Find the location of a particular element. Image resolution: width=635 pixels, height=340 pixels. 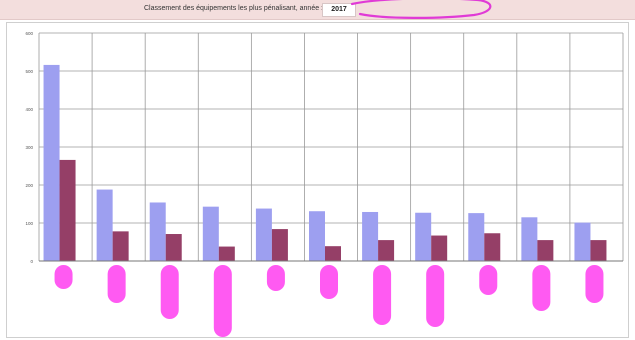

y-tick-label: 300 is located at coordinates (29, 147).